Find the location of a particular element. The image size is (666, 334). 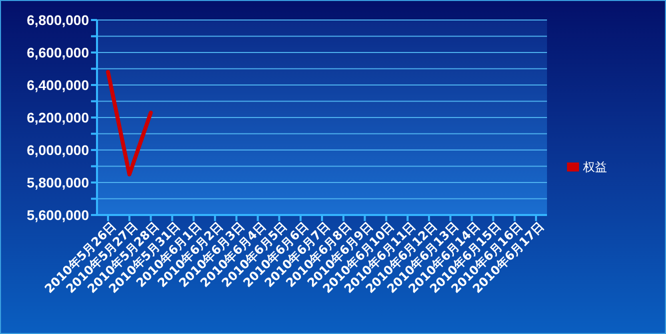

legend-label: 权益 is located at coordinates (595, 167).